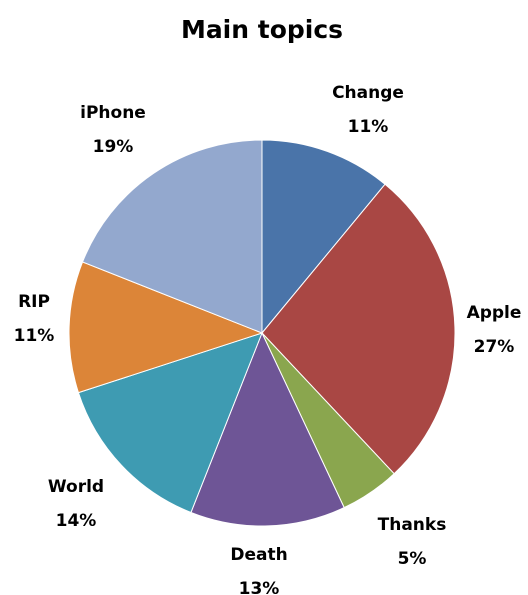 This screenshot has width=528, height=595. I want to click on slice-label-rip: RIP, so click(34, 302).